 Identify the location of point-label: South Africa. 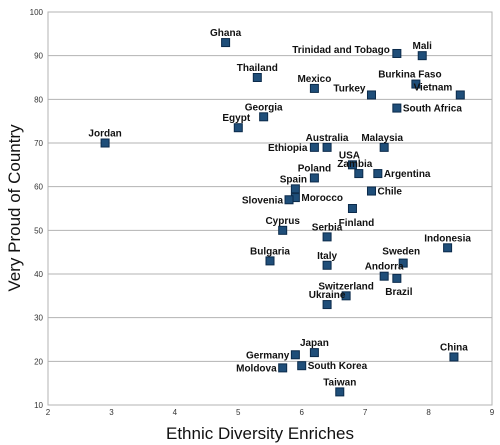
(433, 109).